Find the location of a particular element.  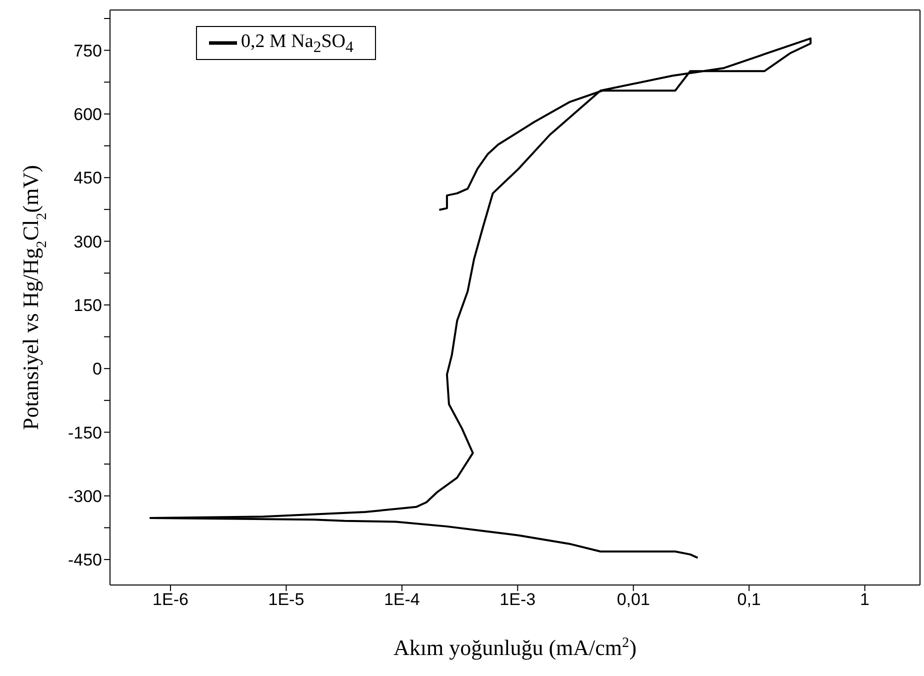

x-tick-label: 1E-6 is located at coordinates (170, 600).